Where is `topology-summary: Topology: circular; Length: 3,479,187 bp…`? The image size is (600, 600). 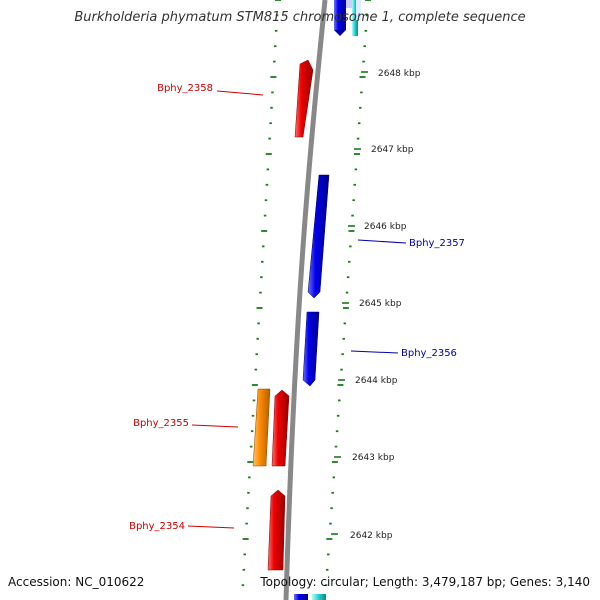
topology-summary: Topology: circular; Length: 3,479,187 bp… is located at coordinates (425, 582).